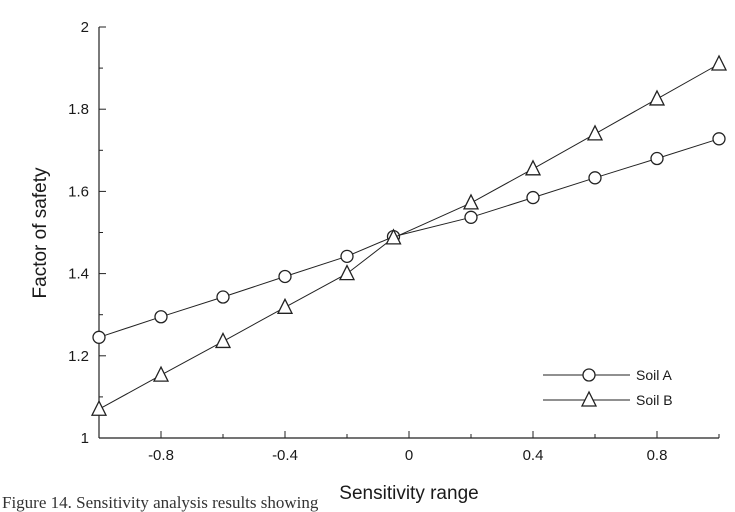 The width and height of the screenshot is (735, 512). Describe the element at coordinates (657, 455) in the screenshot. I see `x-tick-label: 0.8` at that location.